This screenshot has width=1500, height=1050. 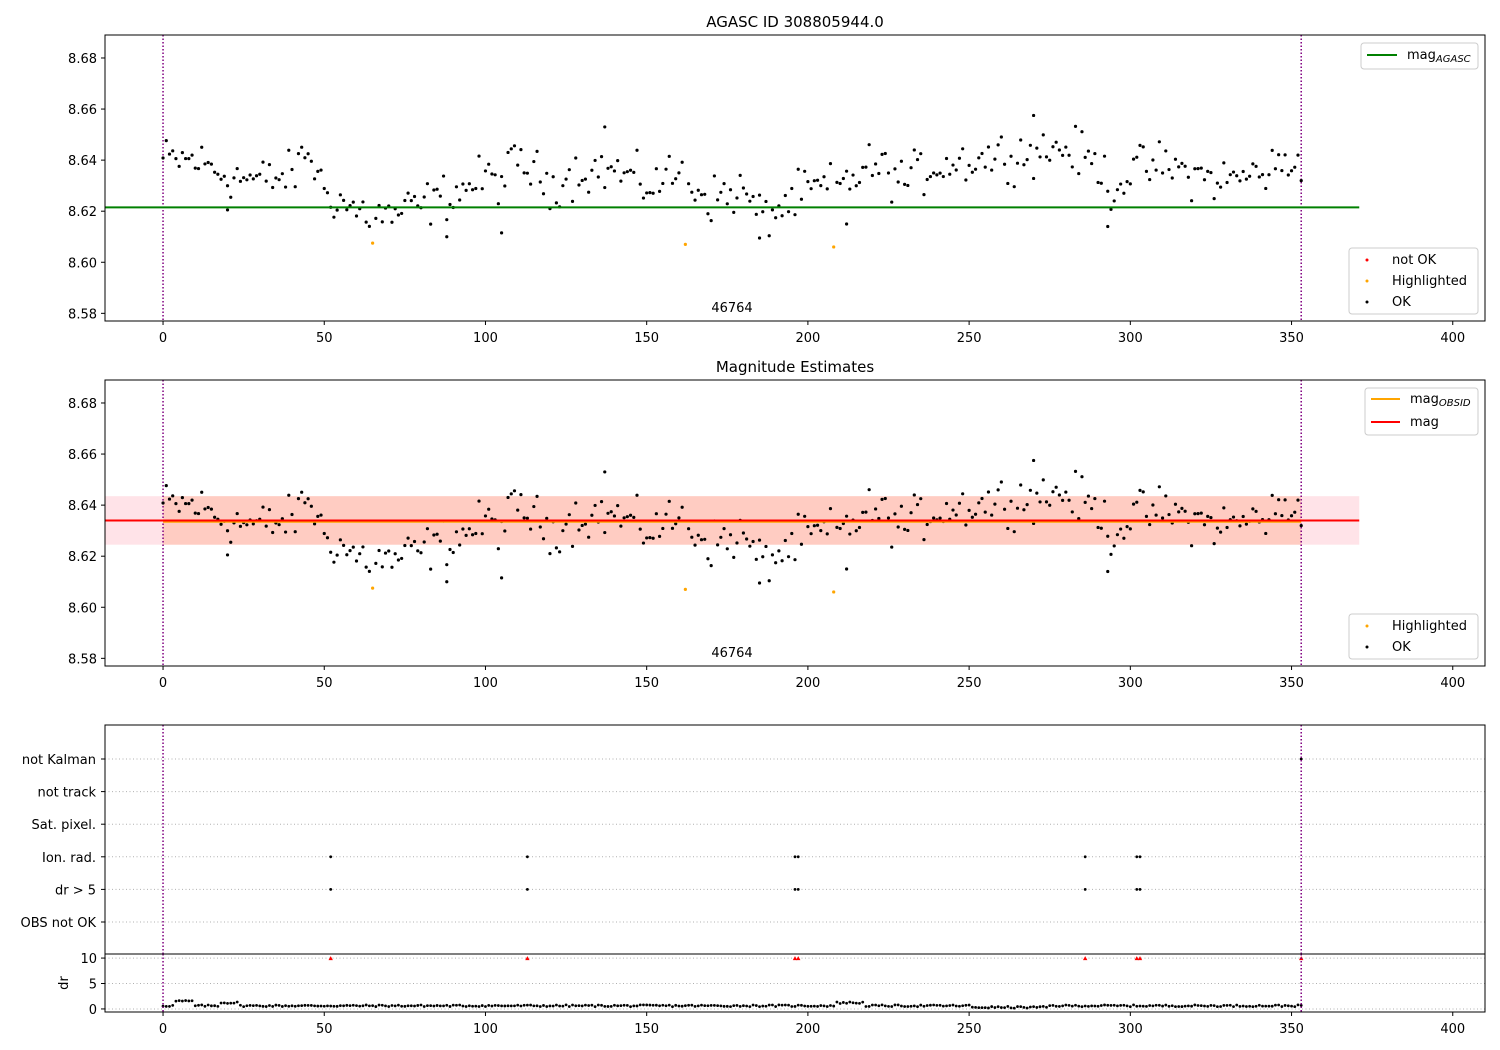 I want to click on magnitude-ytick-label-1: 8.60, so click(x=82, y=608).